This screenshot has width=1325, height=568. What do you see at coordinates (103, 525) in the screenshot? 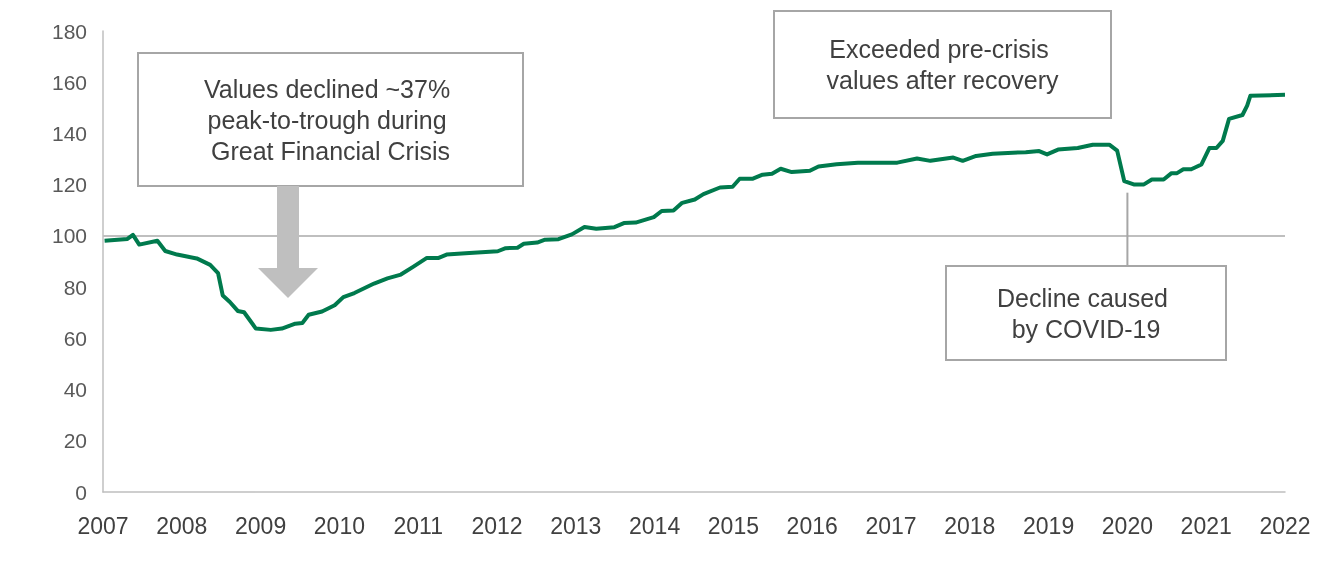
I see `x-tick-label: 2007` at bounding box center [103, 525].